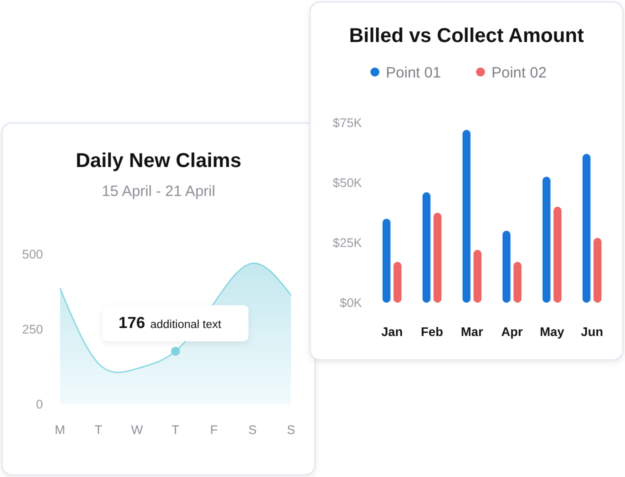 This screenshot has height=477, width=625. I want to click on y-tick-label: 500, so click(33, 254).